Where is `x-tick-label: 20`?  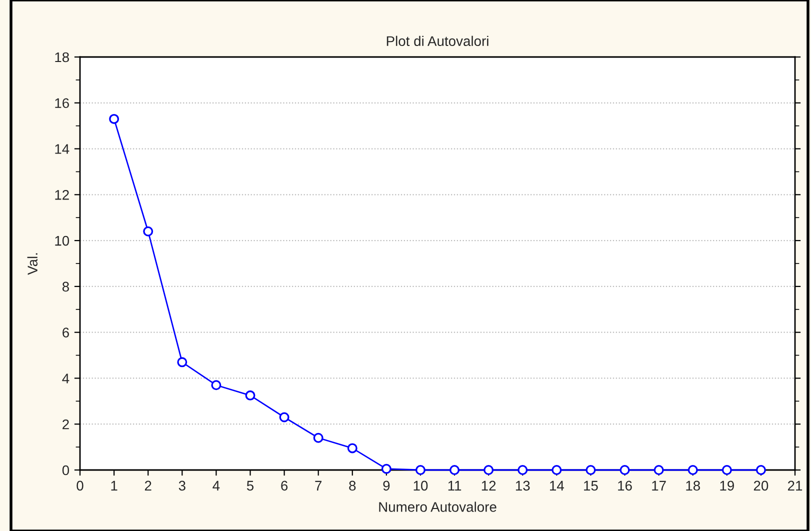
x-tick-label: 20 is located at coordinates (761, 485).